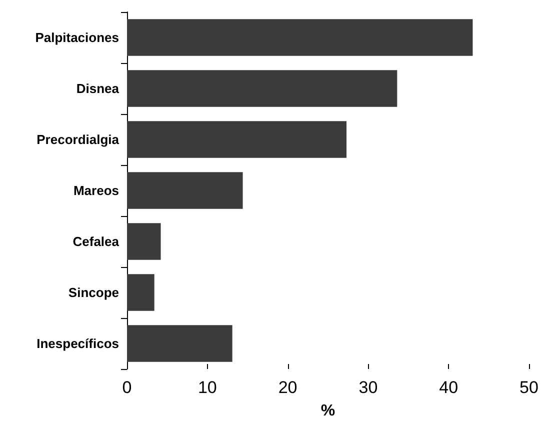 Image resolution: width=542 pixels, height=424 pixels. Describe the element at coordinates (328, 411) in the screenshot. I see `x-axis-title: %` at that location.